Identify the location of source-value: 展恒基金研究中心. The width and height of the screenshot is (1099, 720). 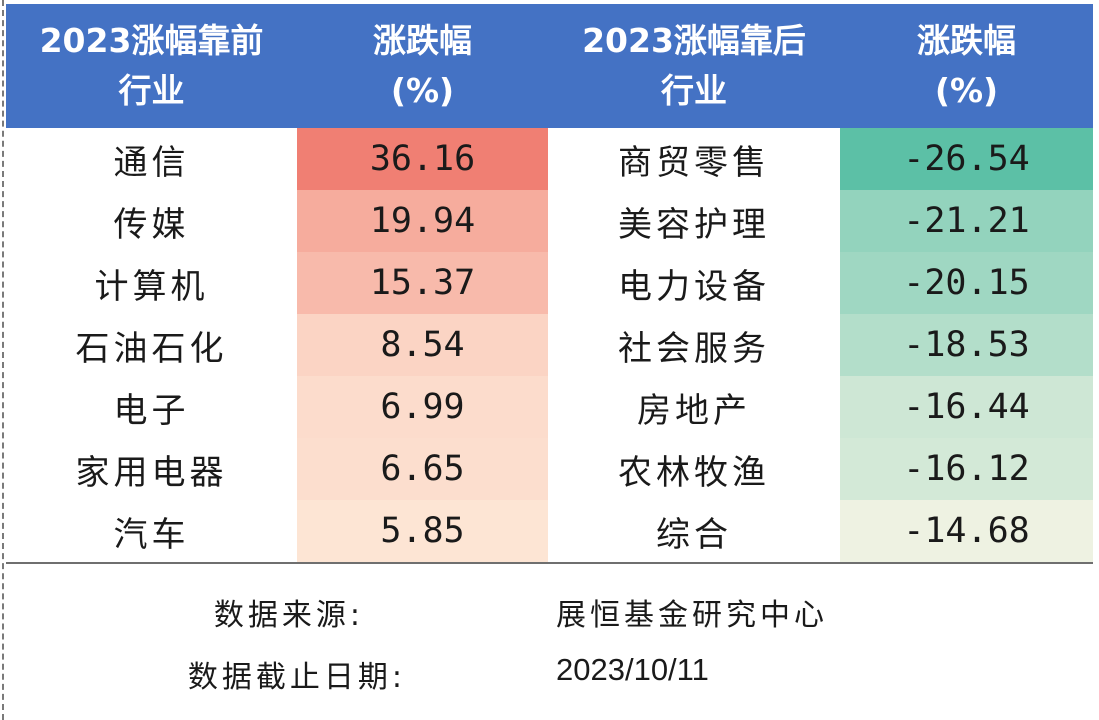
(692, 615).